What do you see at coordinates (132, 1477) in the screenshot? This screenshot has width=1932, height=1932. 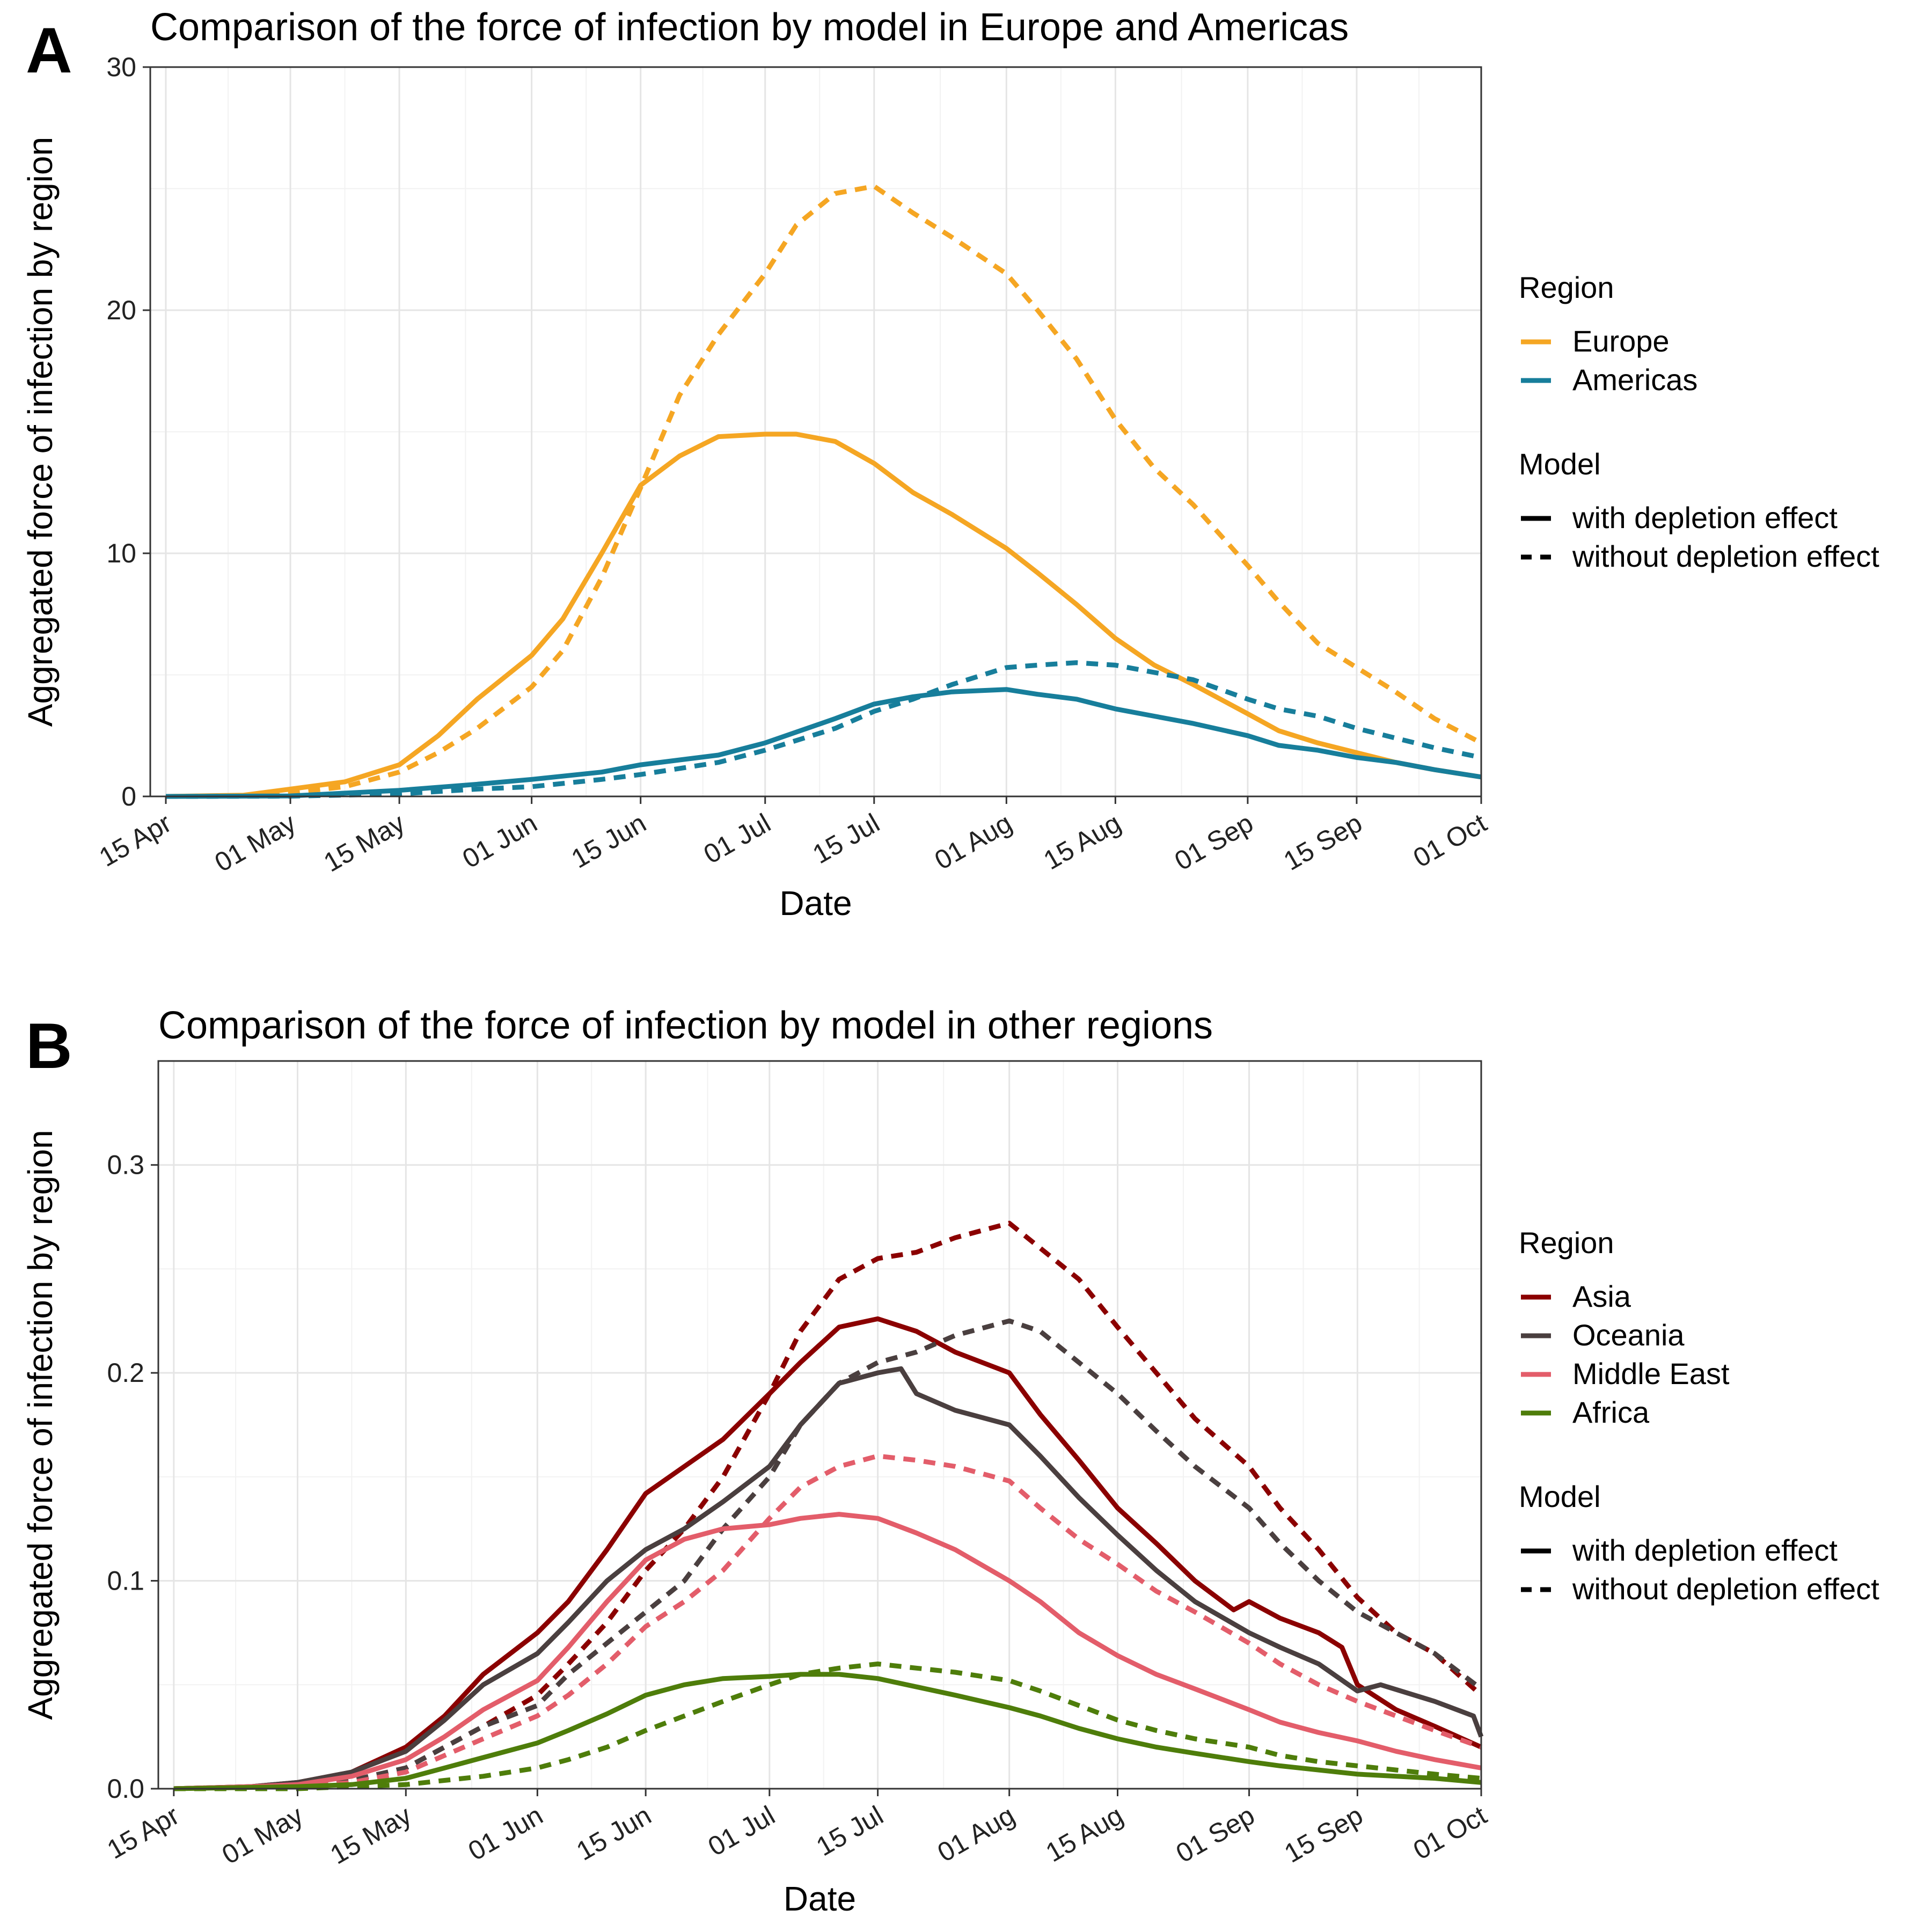 I see `y-axis: 0.0 0.1 0.2 0.3` at bounding box center [132, 1477].